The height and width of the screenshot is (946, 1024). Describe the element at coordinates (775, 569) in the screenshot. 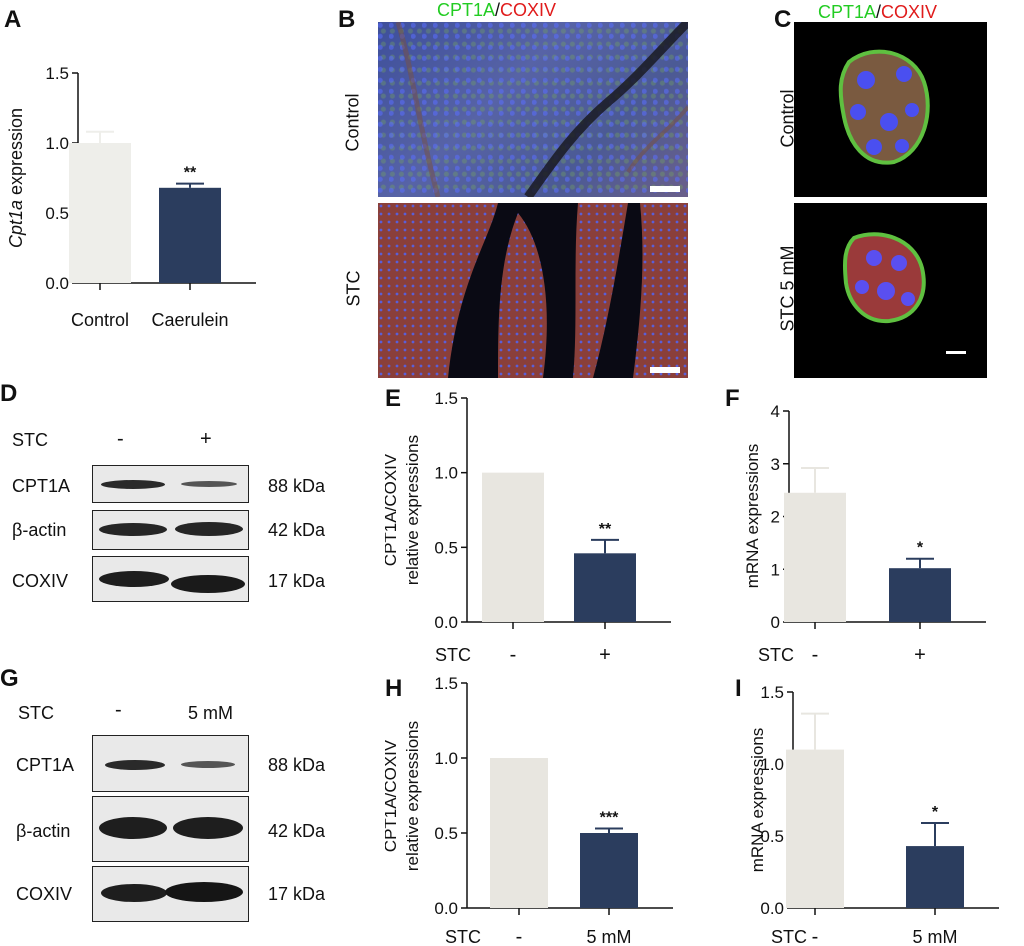

I see `y-tick-label: 1` at that location.